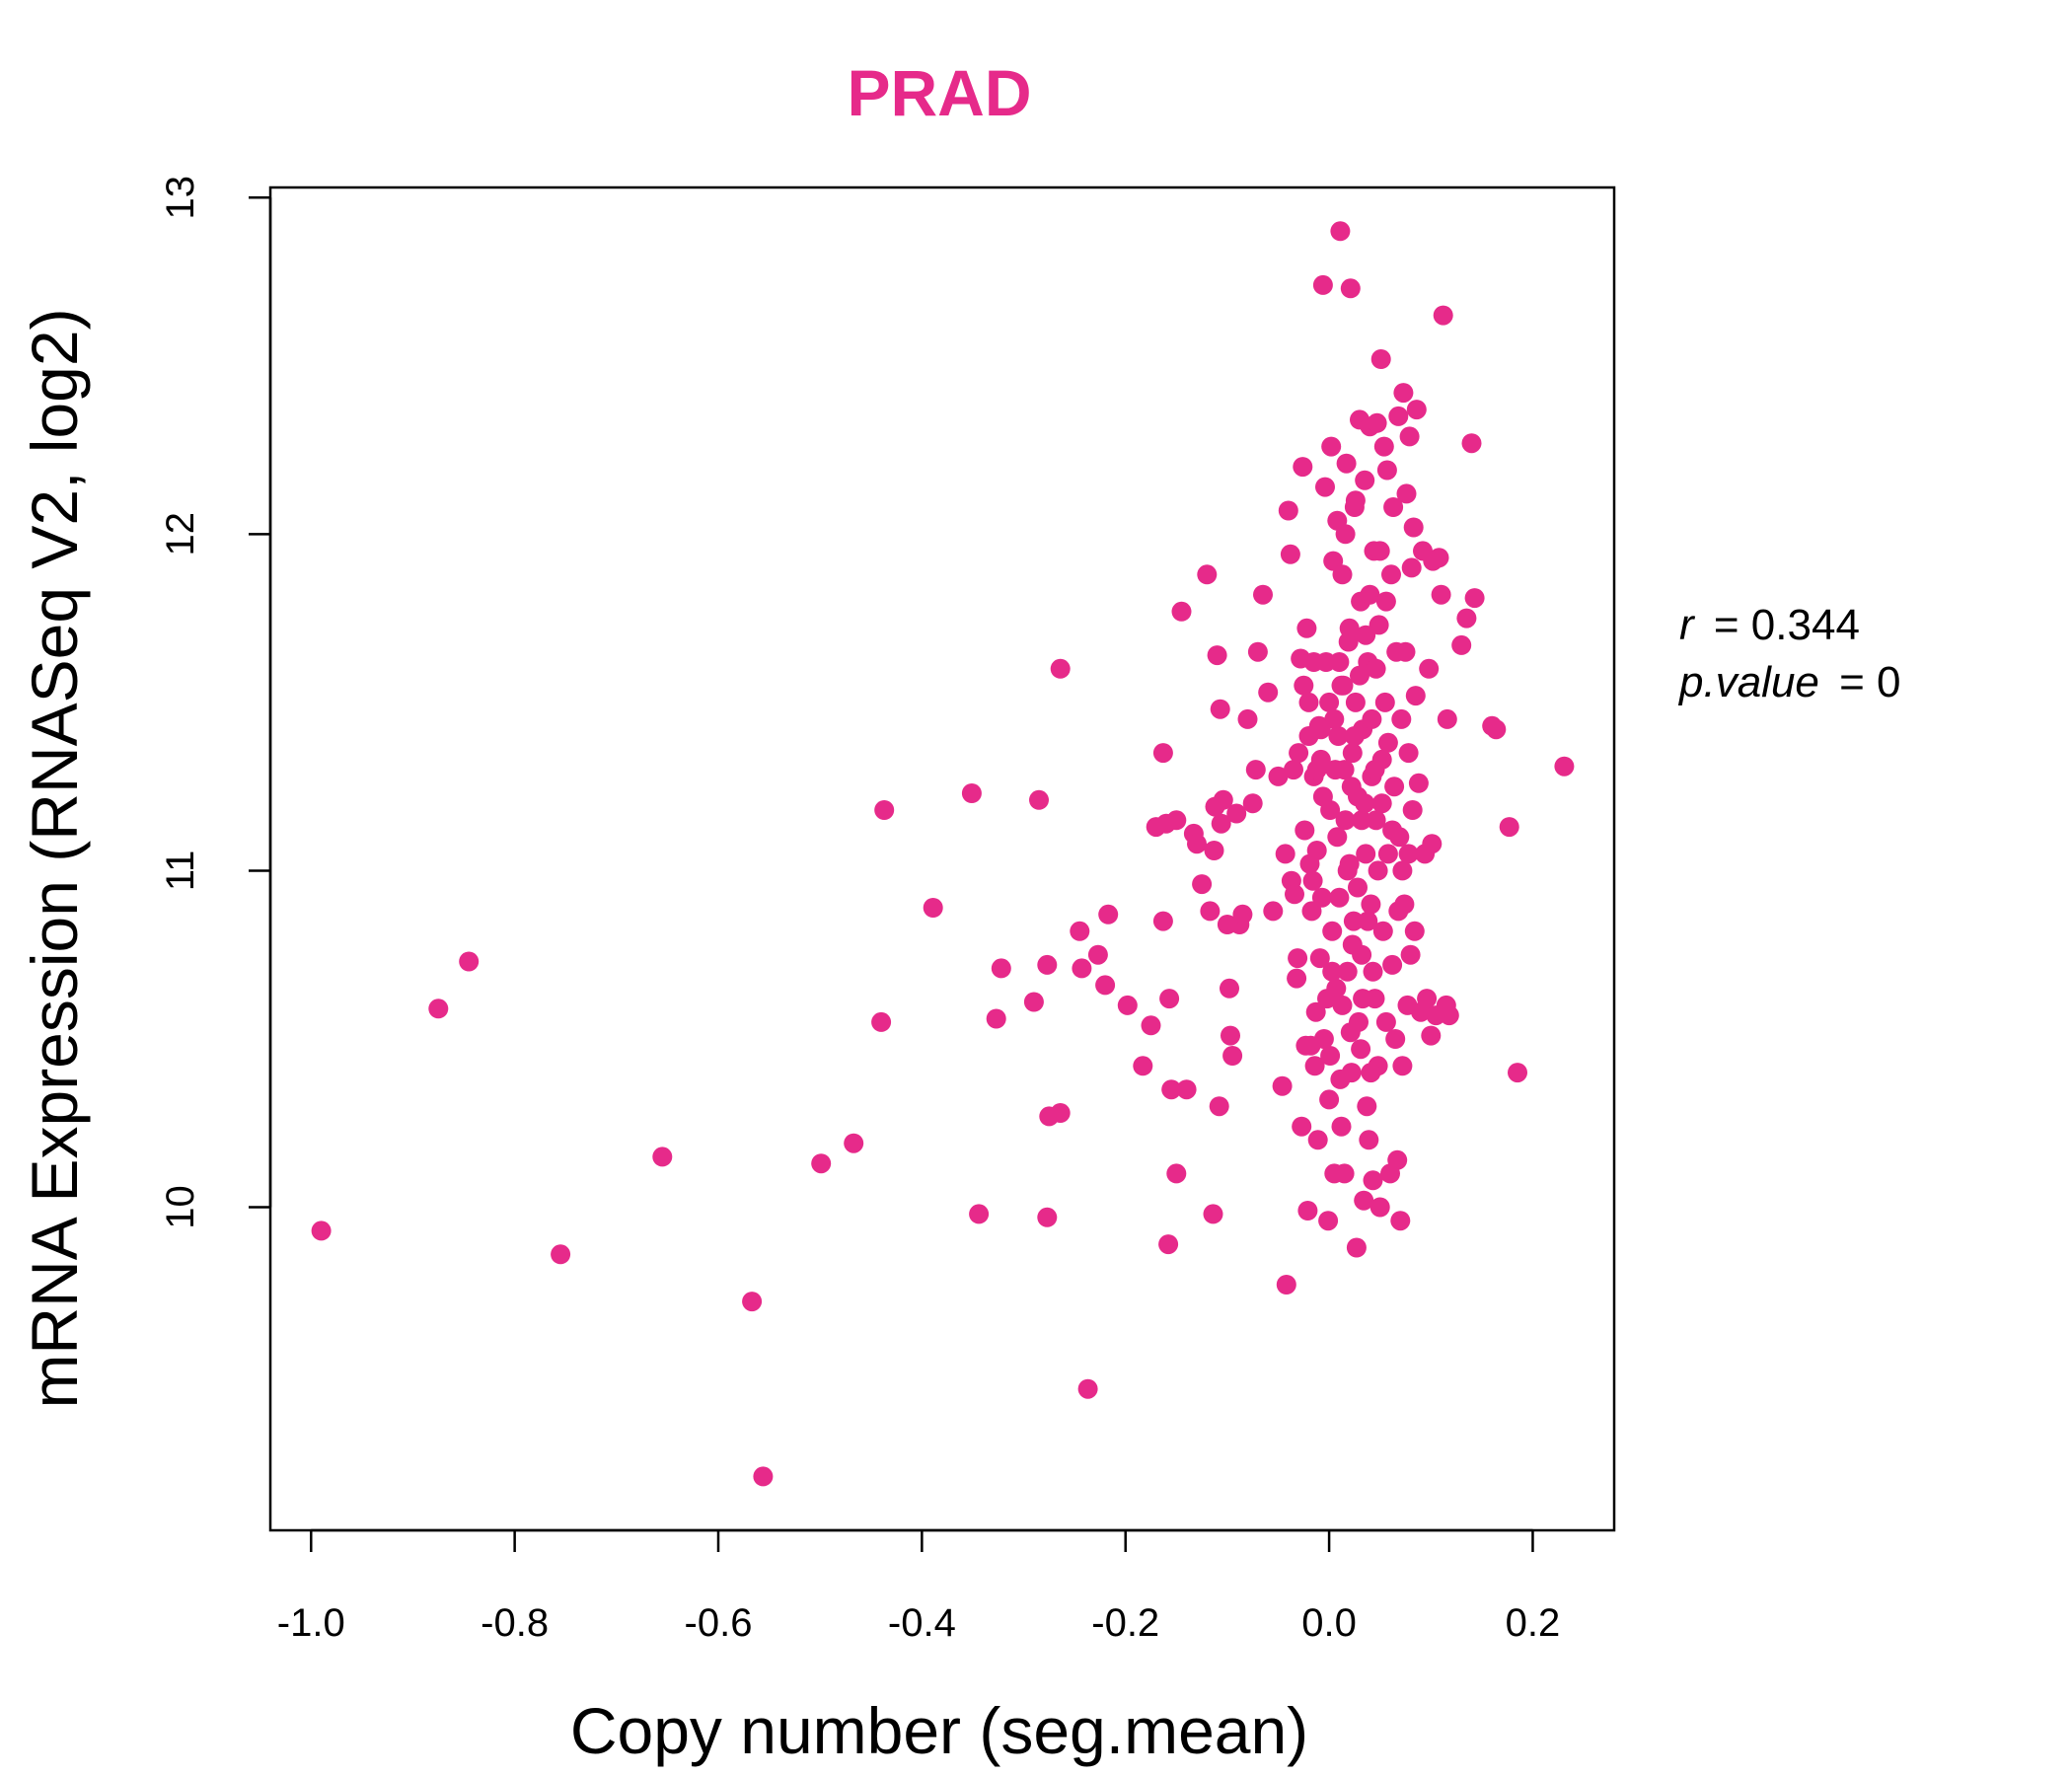  Describe the element at coordinates (216, 703) in the screenshot. I see `y-axis: 10 11 12 13` at that location.